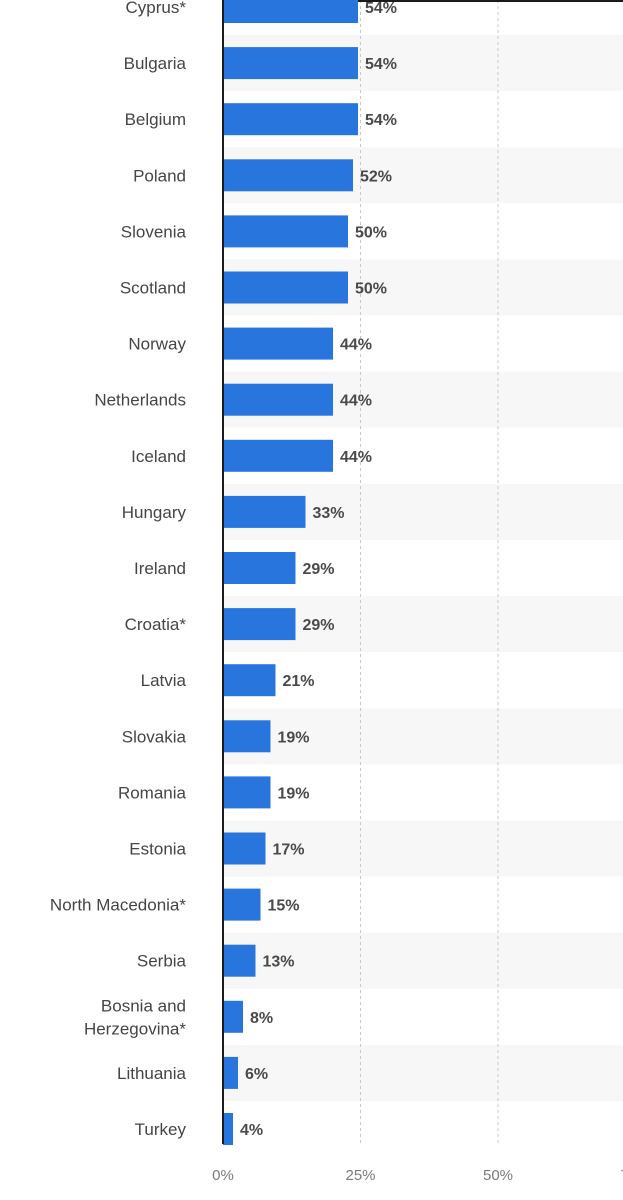 This screenshot has height=1200, width=623. Describe the element at coordinates (160, 568) in the screenshot. I see `category-label: Ireland` at that location.